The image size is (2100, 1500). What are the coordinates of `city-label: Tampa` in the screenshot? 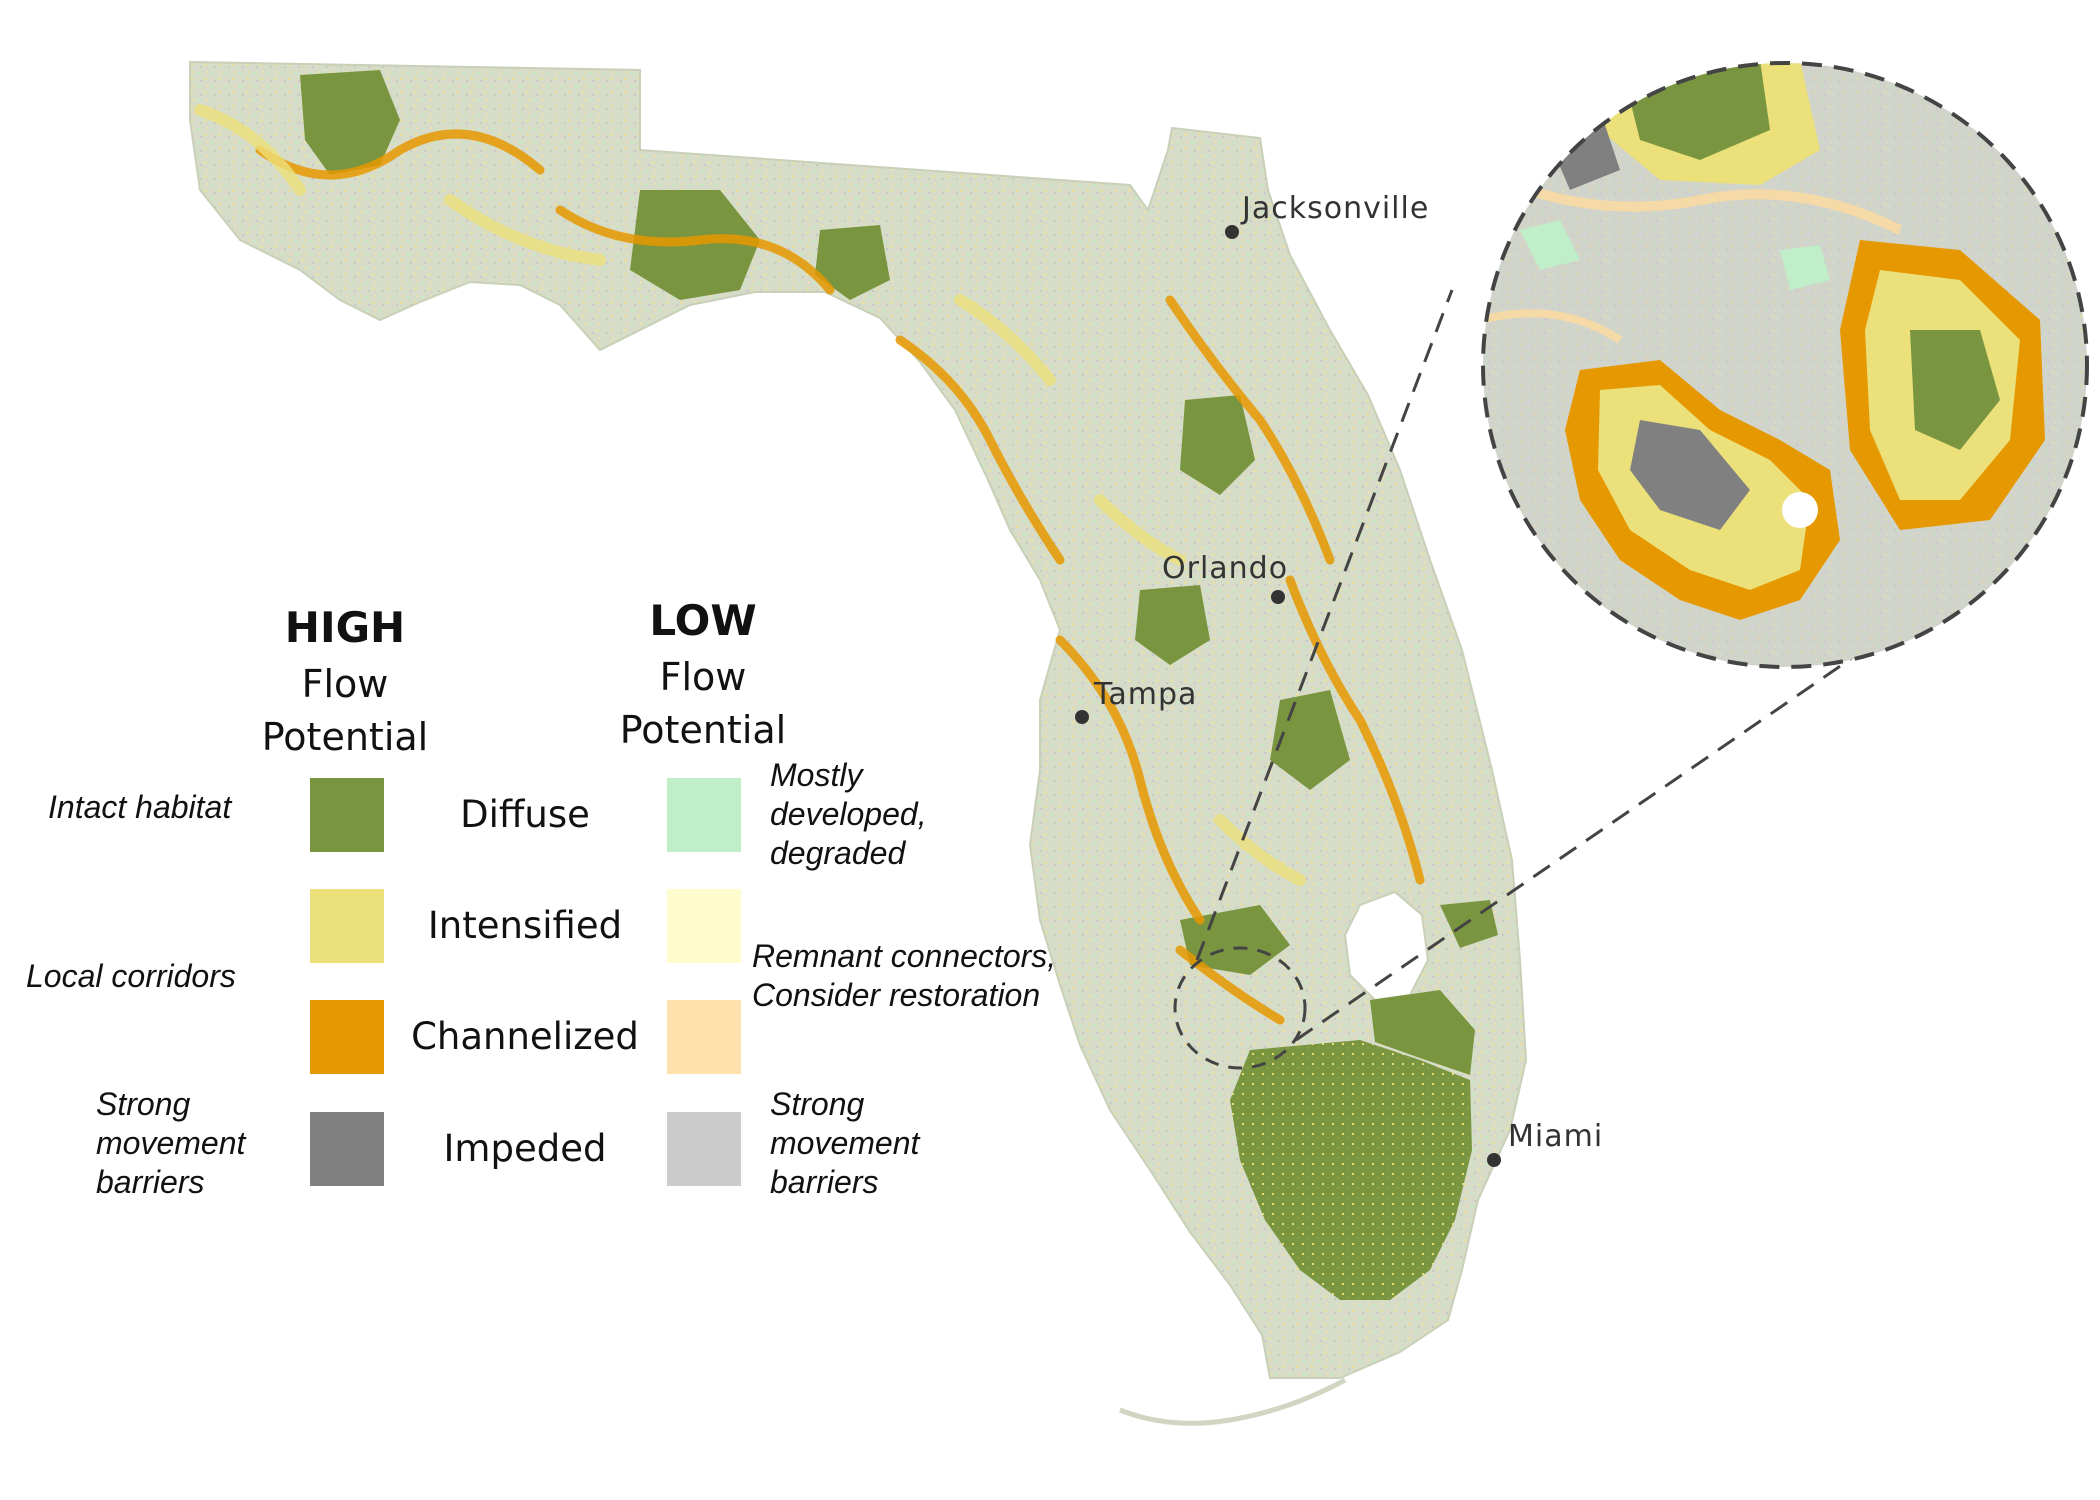 It's located at (1145, 694).